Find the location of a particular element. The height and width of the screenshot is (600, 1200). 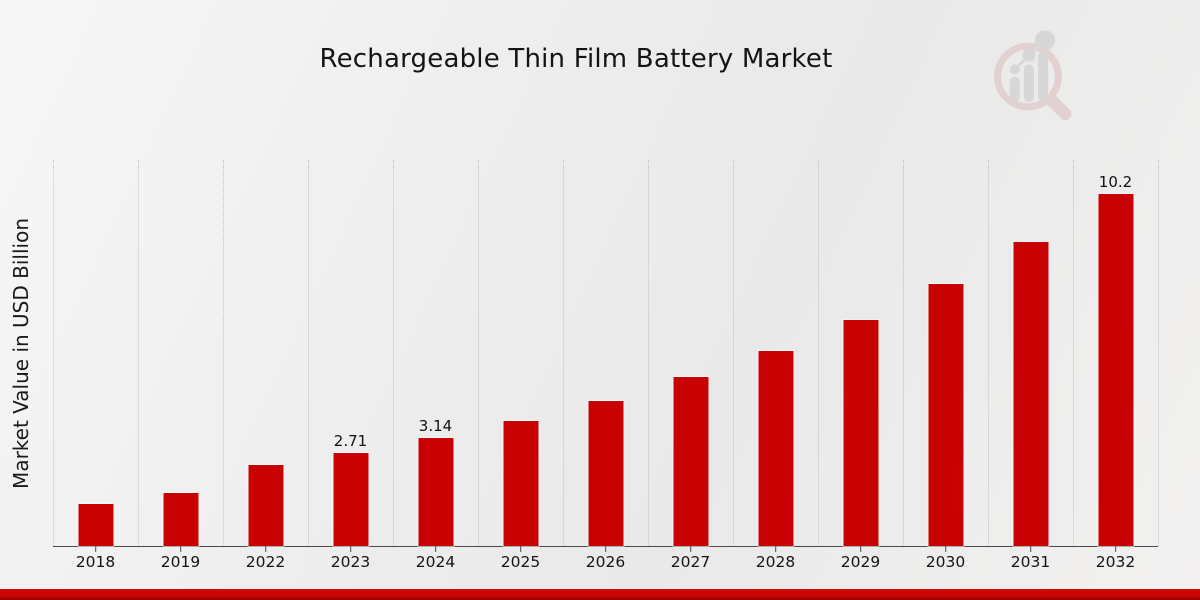

x-tick-label-2027: 2027 is located at coordinates (690, 562).